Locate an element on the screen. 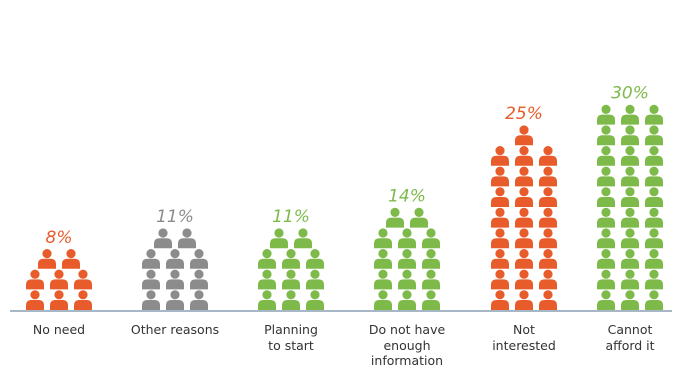  category-label-line: Do not have is located at coordinates (407, 329).